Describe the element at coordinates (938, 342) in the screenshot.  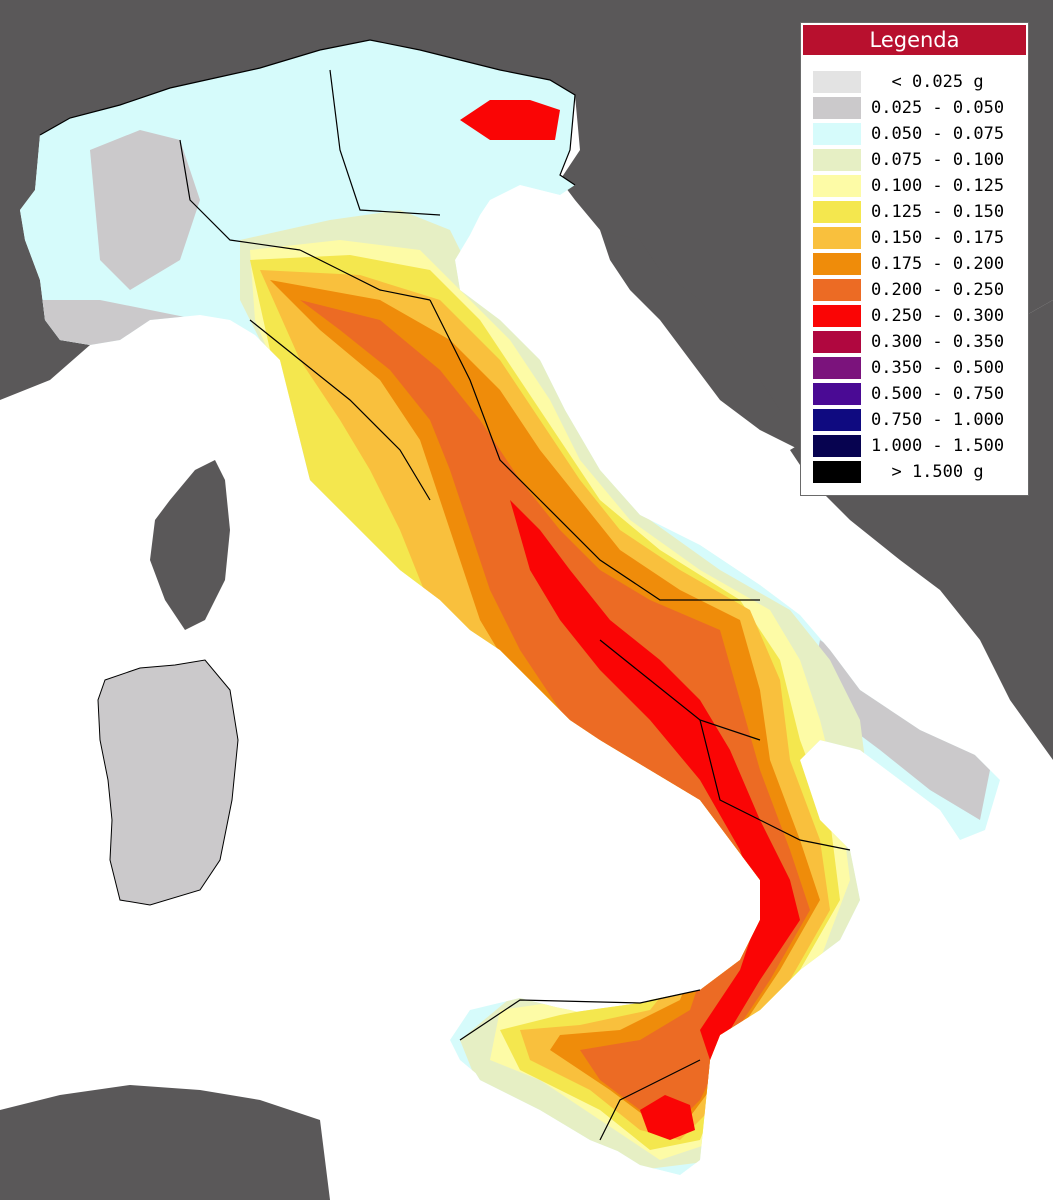
I see `legend-label: 0.300 - 0.350` at that location.